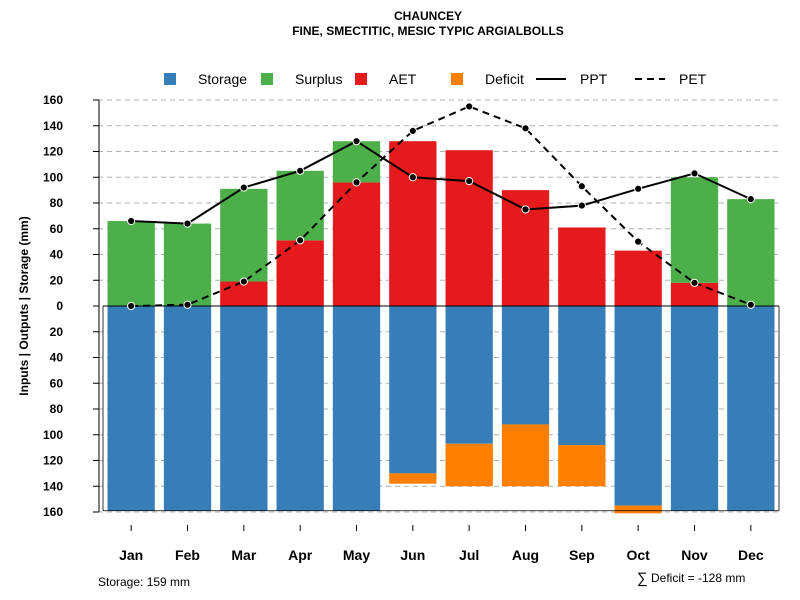 This screenshot has height=600, width=800. Describe the element at coordinates (267, 79) in the screenshot. I see `legend-swatch-surplus` at that location.